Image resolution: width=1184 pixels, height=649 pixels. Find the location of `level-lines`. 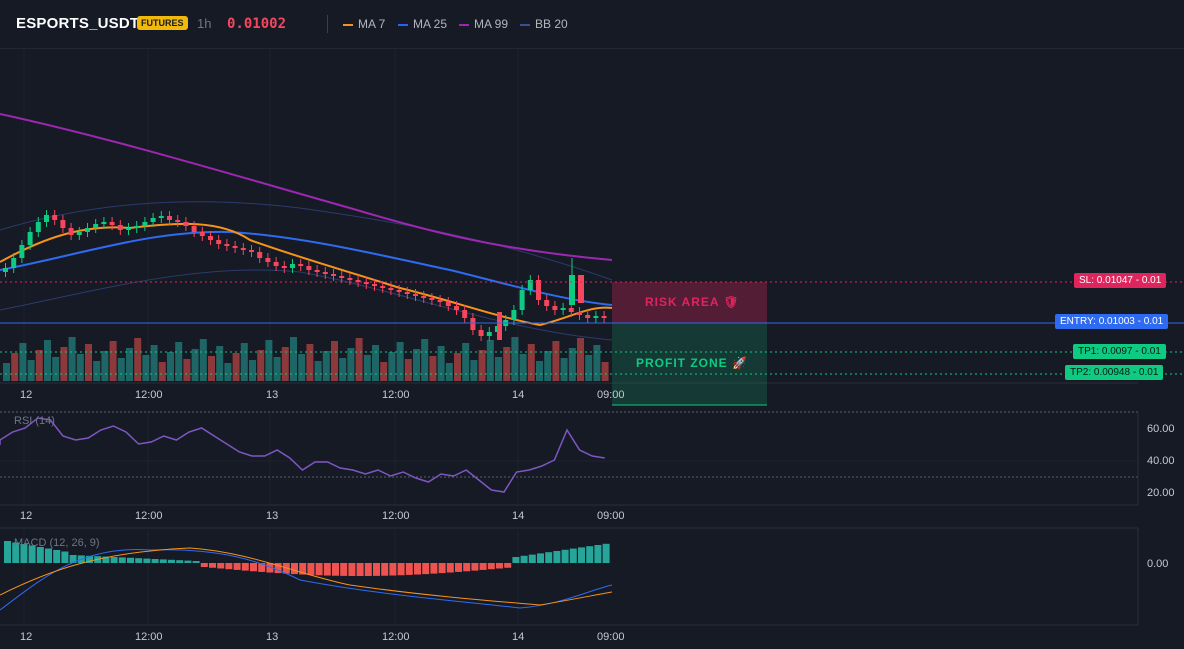

level-lines is located at coordinates (592, 328).